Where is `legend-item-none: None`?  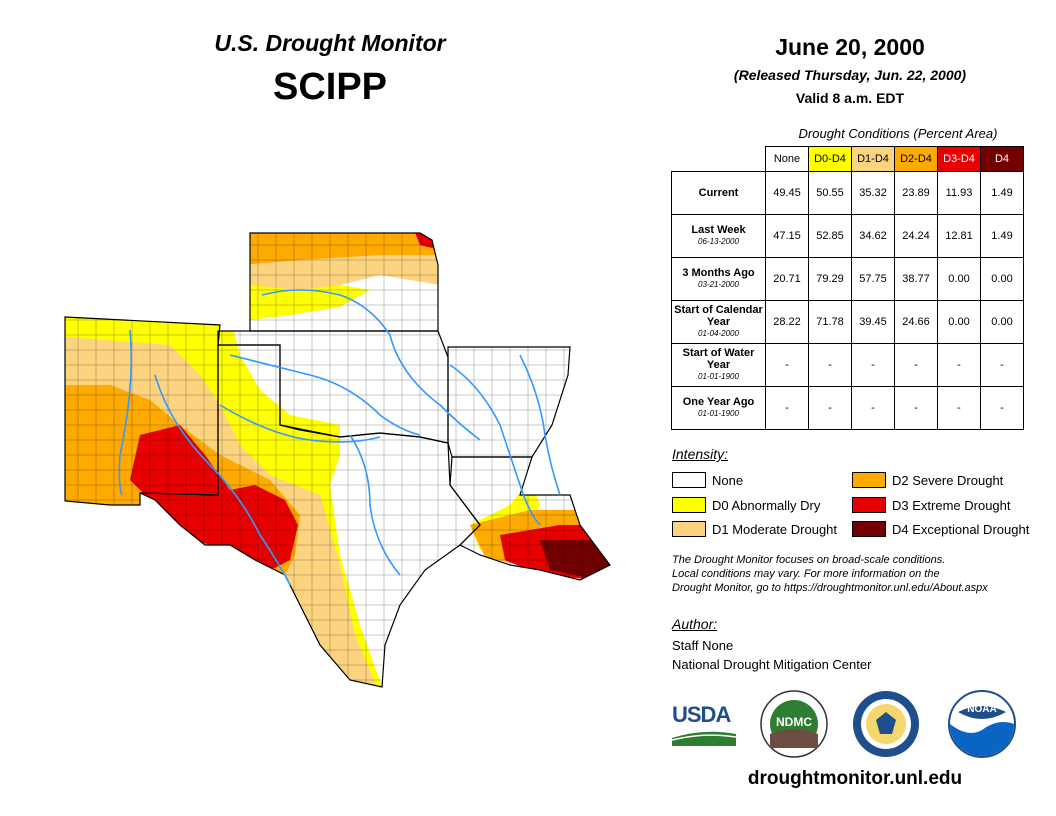
legend-item-none: None is located at coordinates (707, 480).